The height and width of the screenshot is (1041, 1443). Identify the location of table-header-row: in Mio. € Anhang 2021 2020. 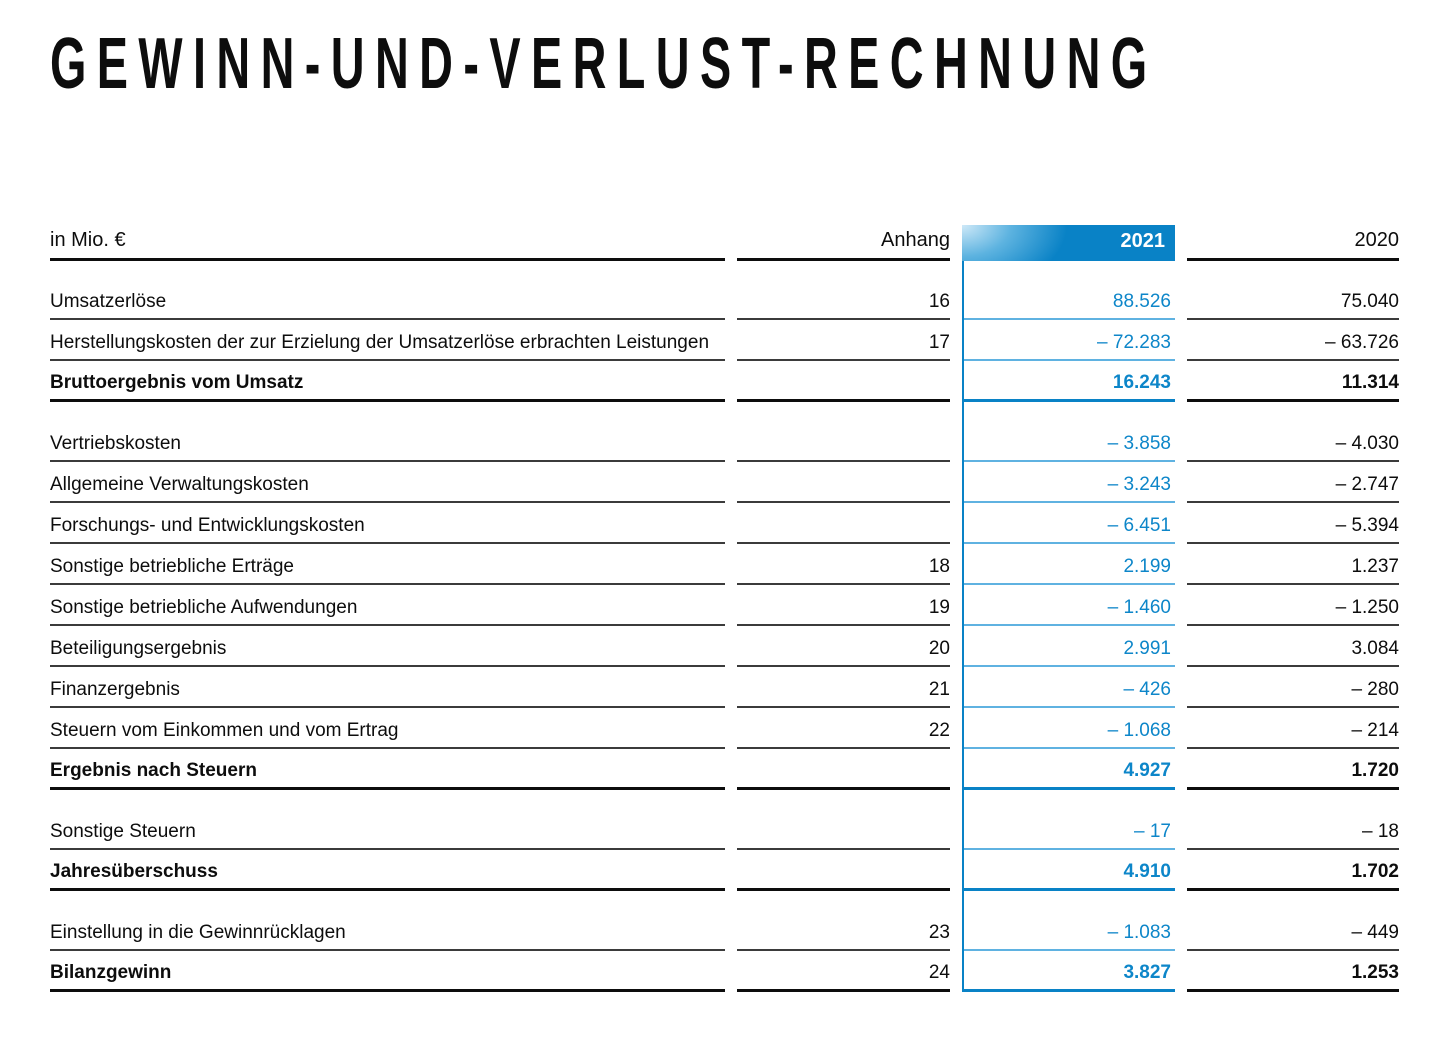
(724, 243).